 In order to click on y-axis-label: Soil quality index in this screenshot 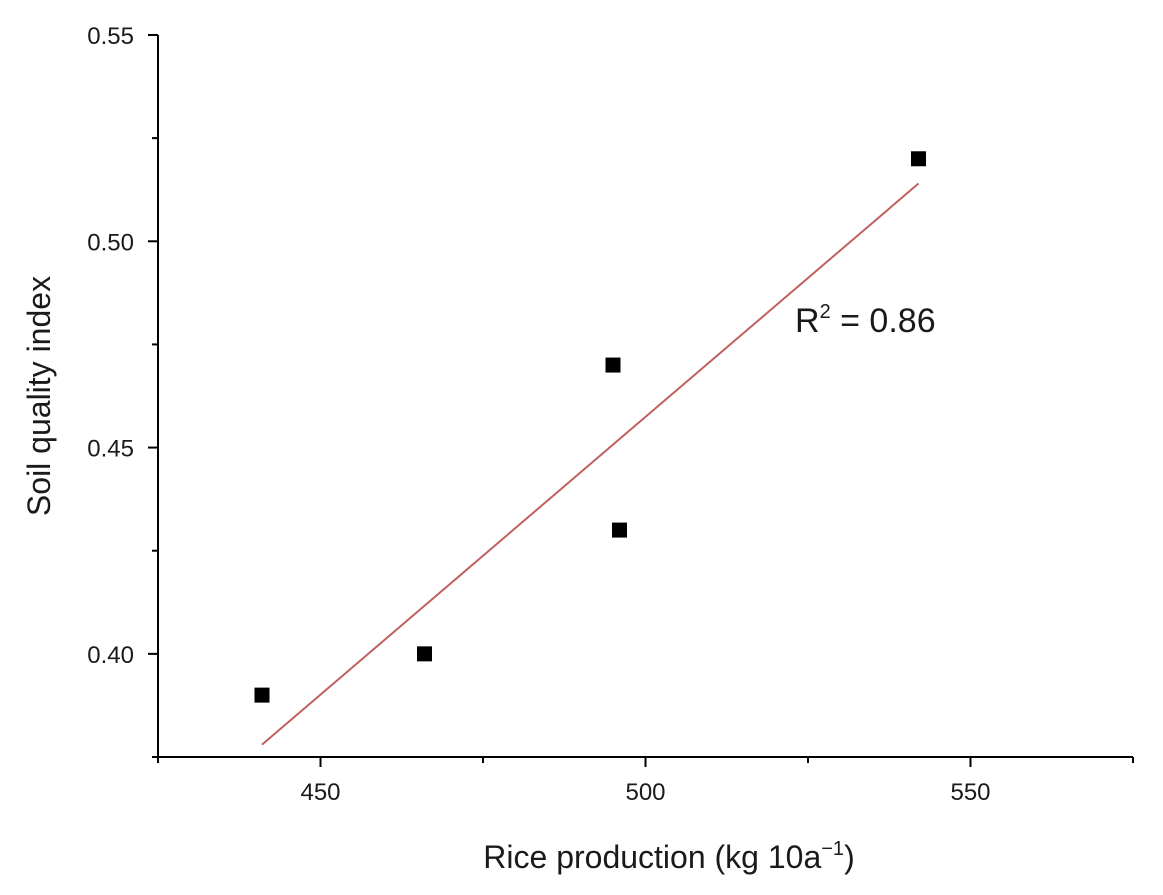, I will do `click(39, 396)`.